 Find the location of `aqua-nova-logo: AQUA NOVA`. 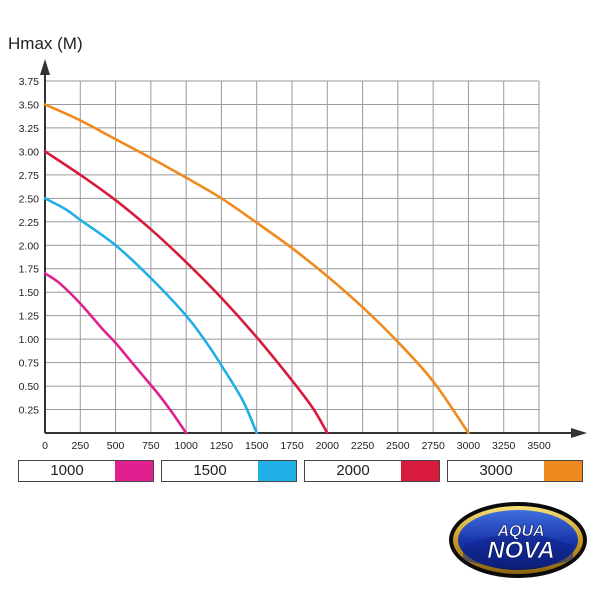

aqua-nova-logo: AQUA NOVA is located at coordinates (518, 540).